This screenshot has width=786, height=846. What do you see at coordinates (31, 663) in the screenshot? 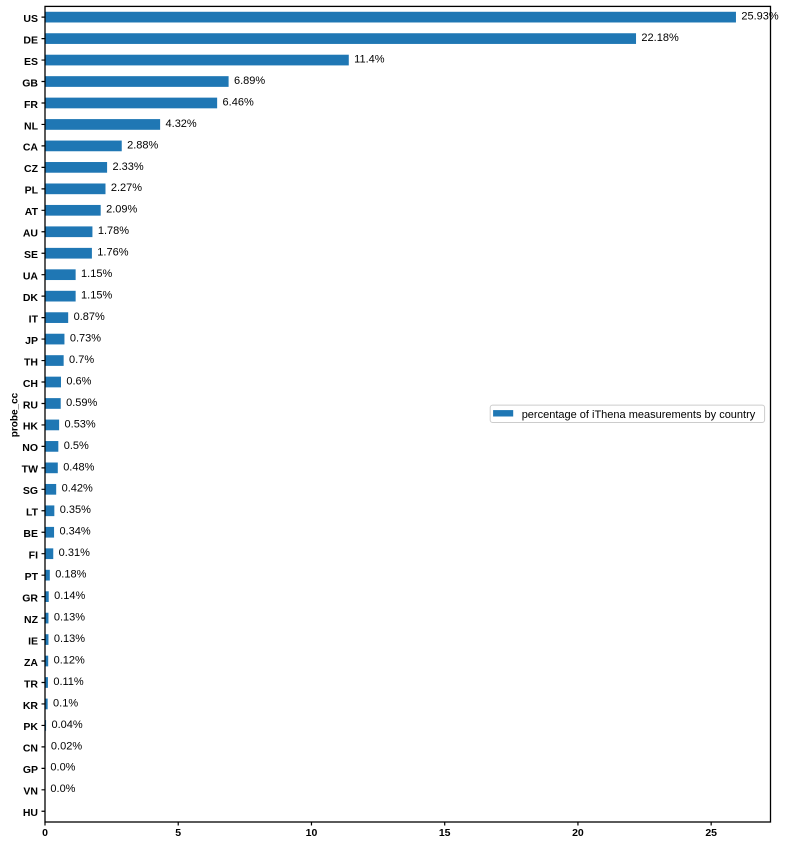
I see `svg-text: ZA` at bounding box center [31, 663].